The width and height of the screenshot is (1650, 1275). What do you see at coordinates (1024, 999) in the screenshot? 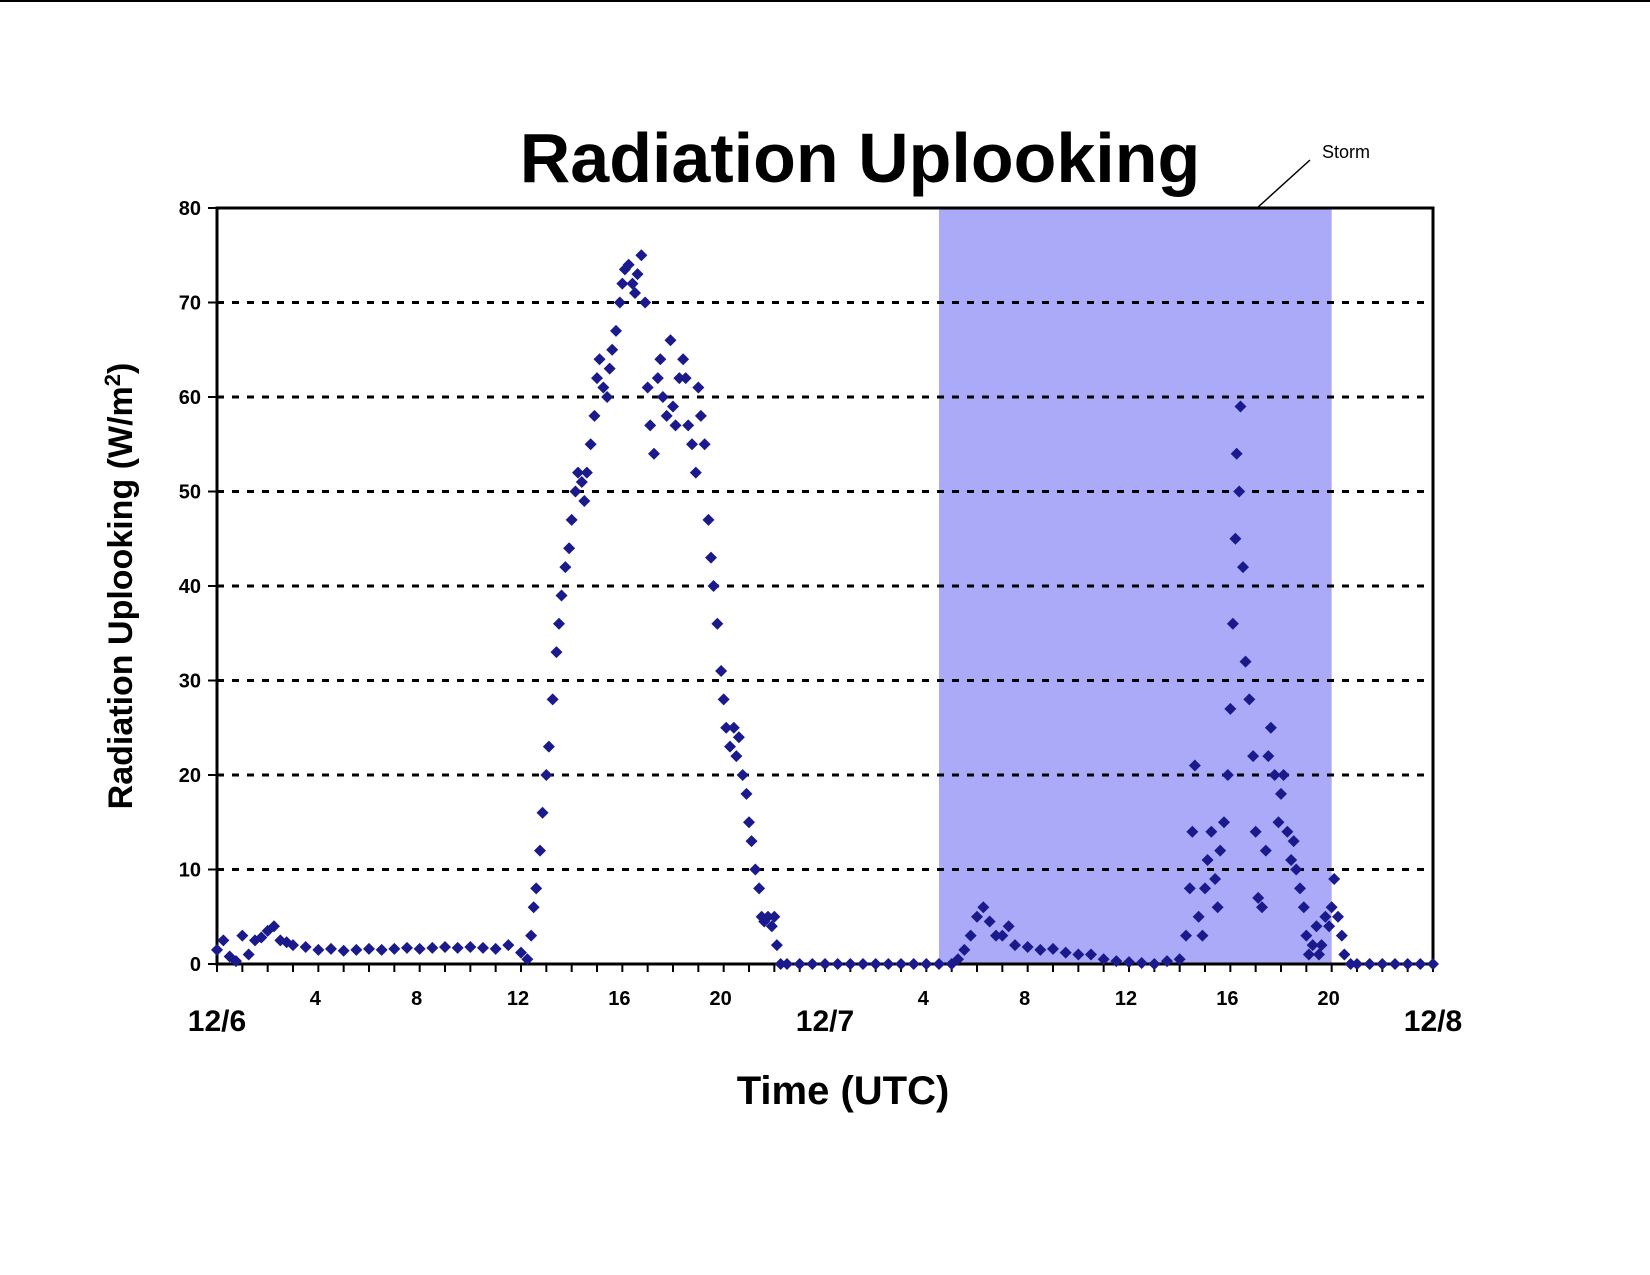
I see `x-tick-label: 8` at bounding box center [1024, 999].